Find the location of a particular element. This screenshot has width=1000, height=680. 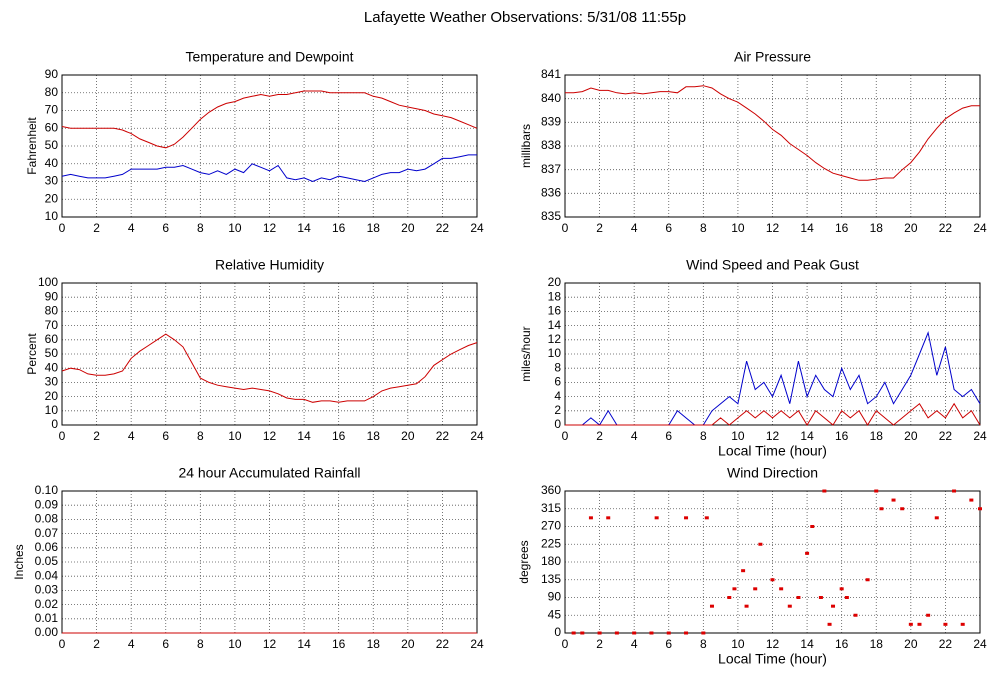

chart-title: 24 hour Accumulated Rainfall is located at coordinates (269, 473).